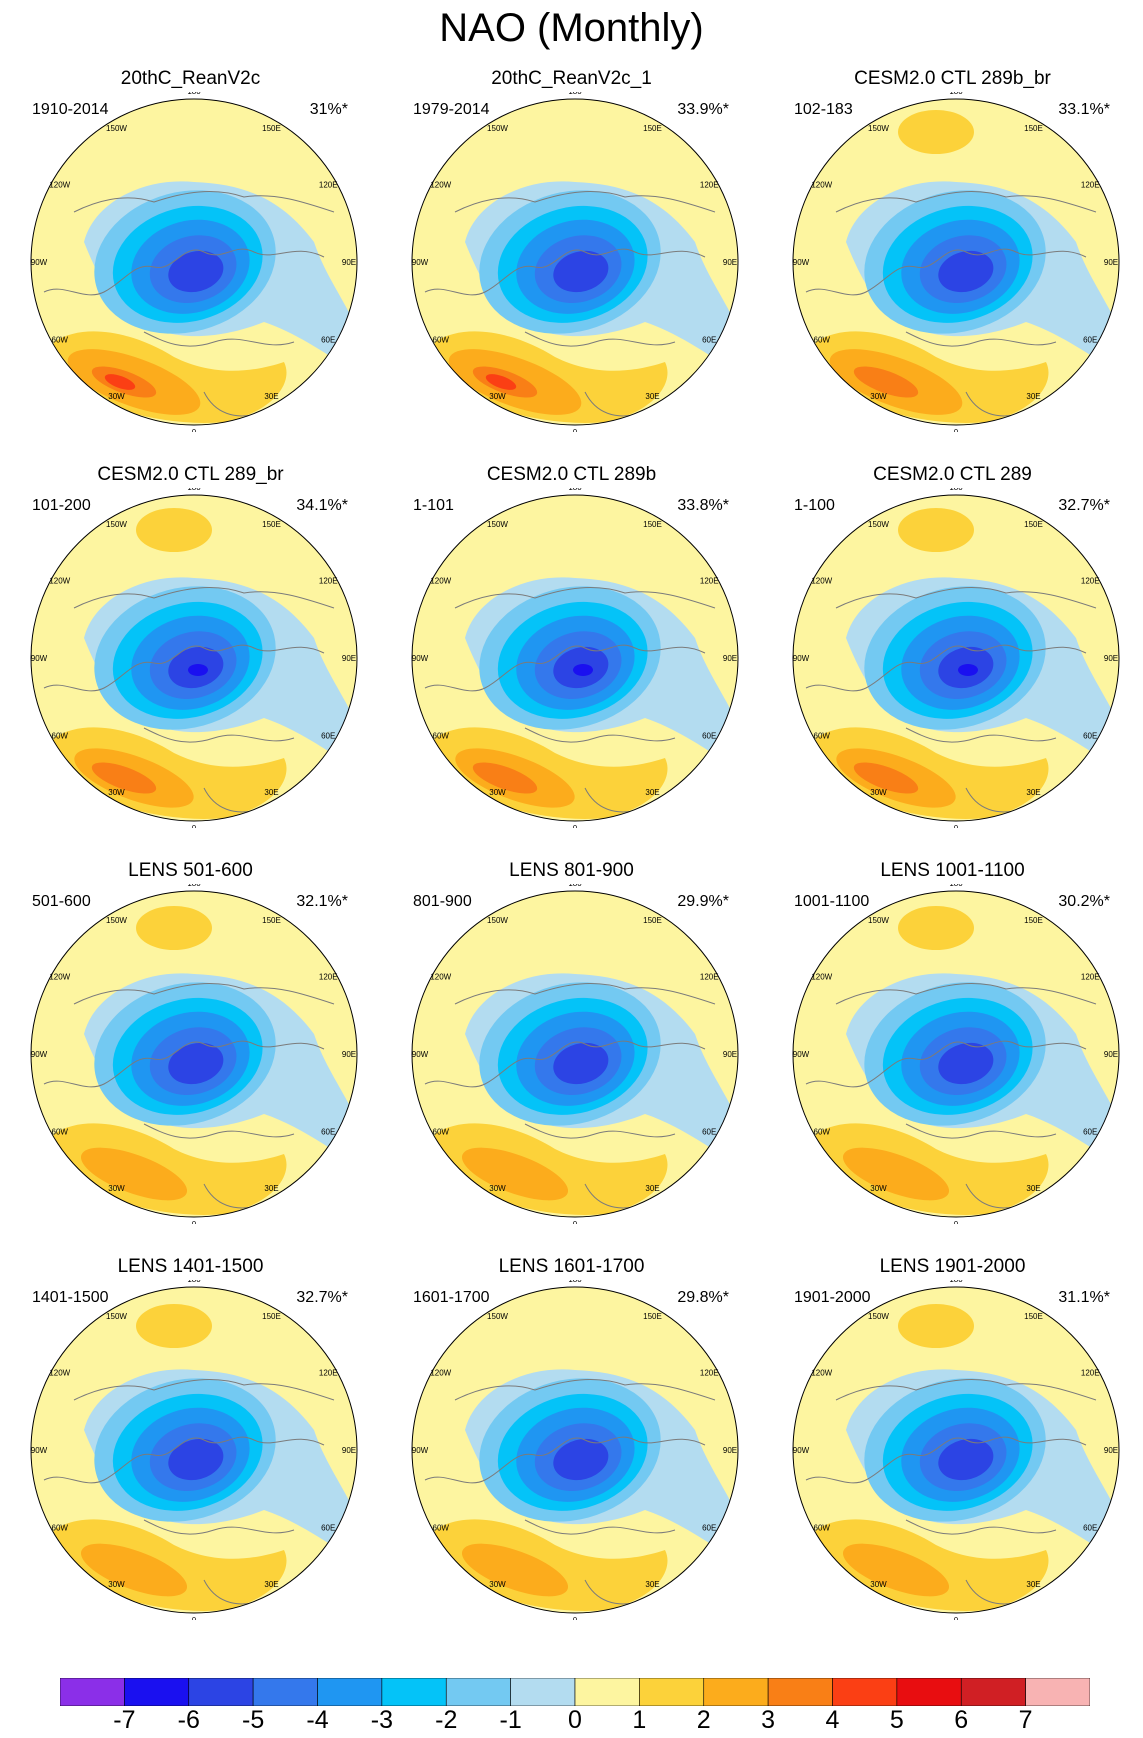  Describe the element at coordinates (124, 1720) in the screenshot. I see `colorbar-tick-label: -7` at that location.